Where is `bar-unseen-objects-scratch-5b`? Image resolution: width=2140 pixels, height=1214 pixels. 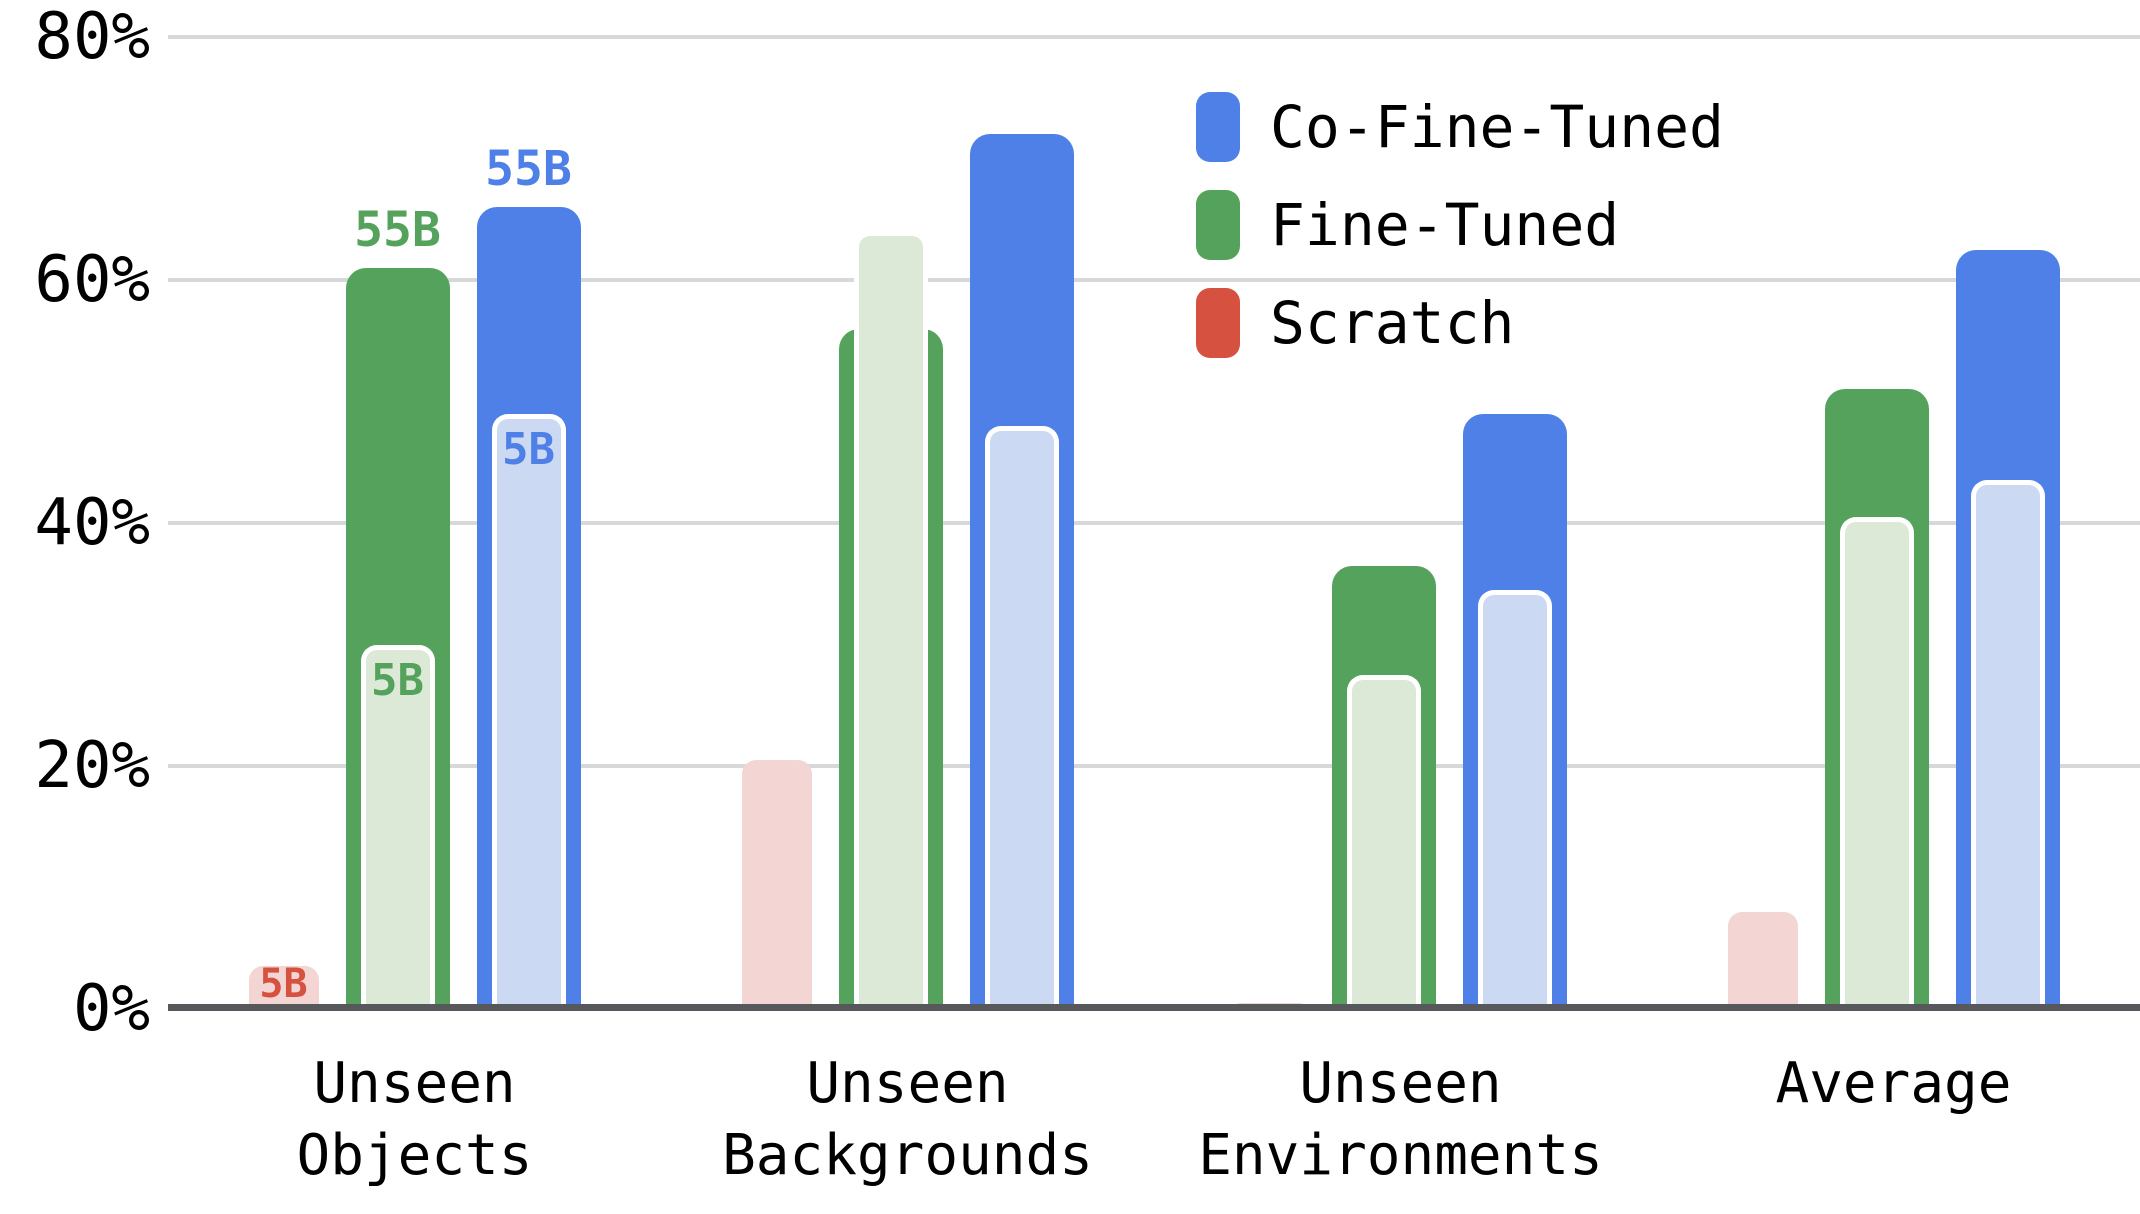
bar-unseen-objects-scratch-5b is located at coordinates (283, 987).